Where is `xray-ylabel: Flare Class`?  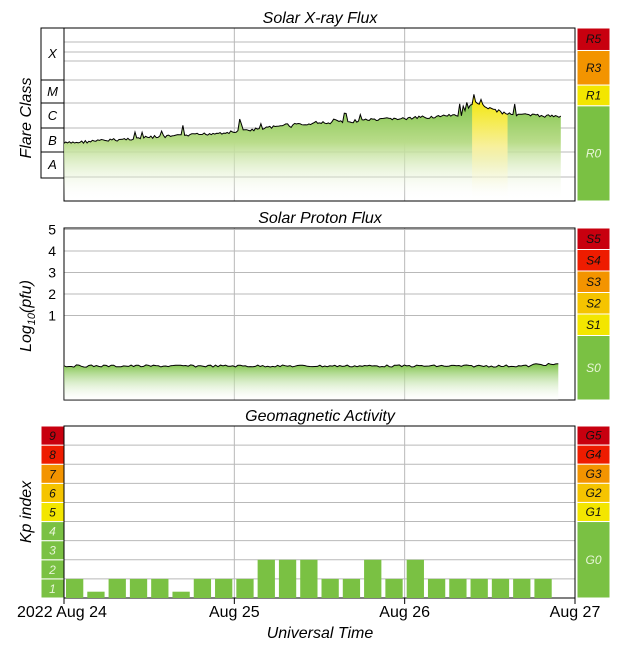 xray-ylabel: Flare Class is located at coordinates (26, 118).